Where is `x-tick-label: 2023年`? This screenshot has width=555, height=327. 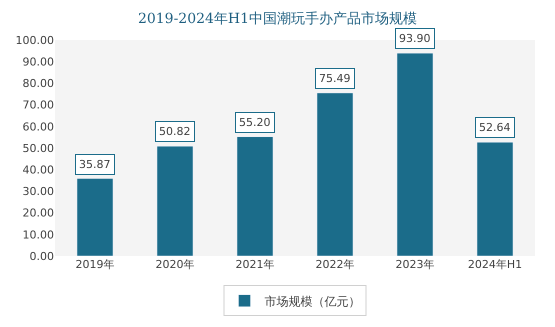 x-tick-label: 2023年 is located at coordinates (415, 264).